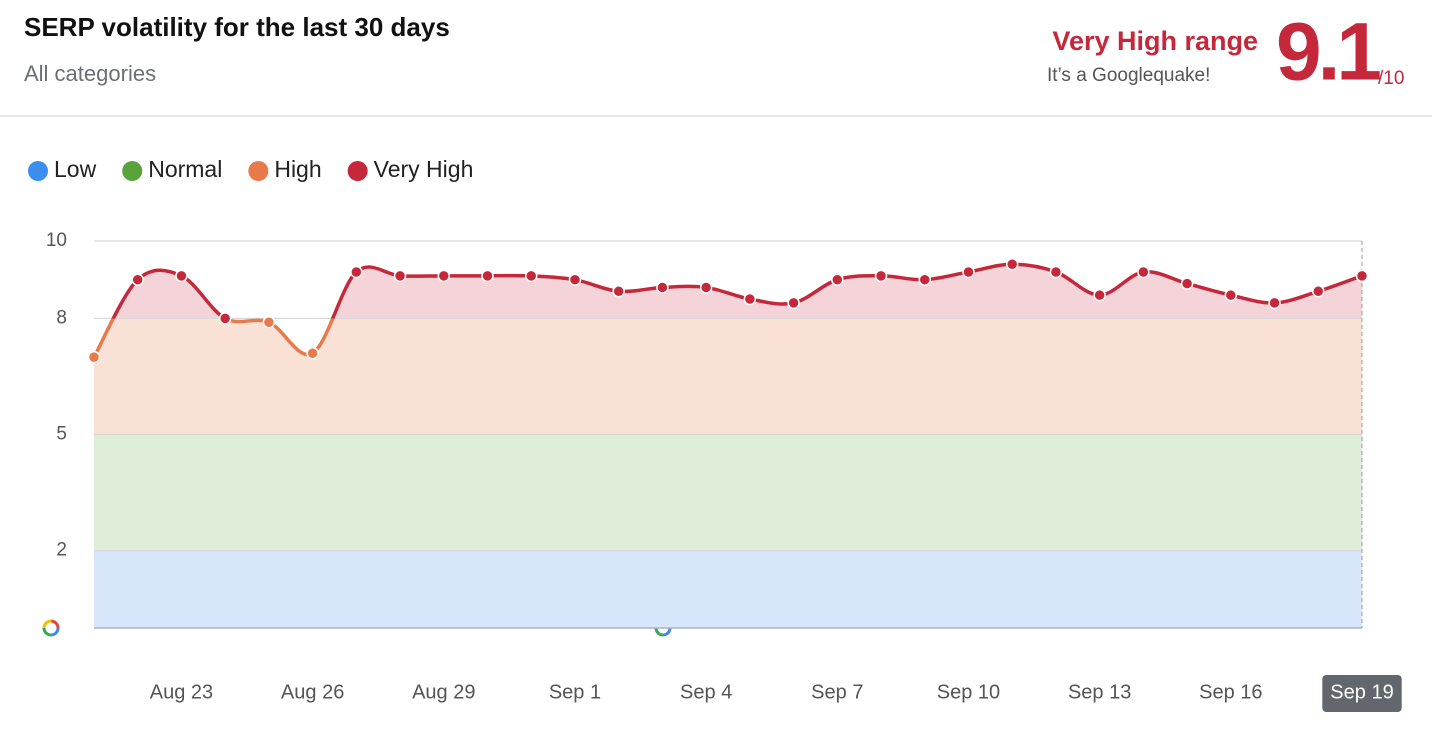 The height and width of the screenshot is (743, 1432). Describe the element at coordinates (968, 692) in the screenshot. I see `x-tick-label: Sep 10` at that location.